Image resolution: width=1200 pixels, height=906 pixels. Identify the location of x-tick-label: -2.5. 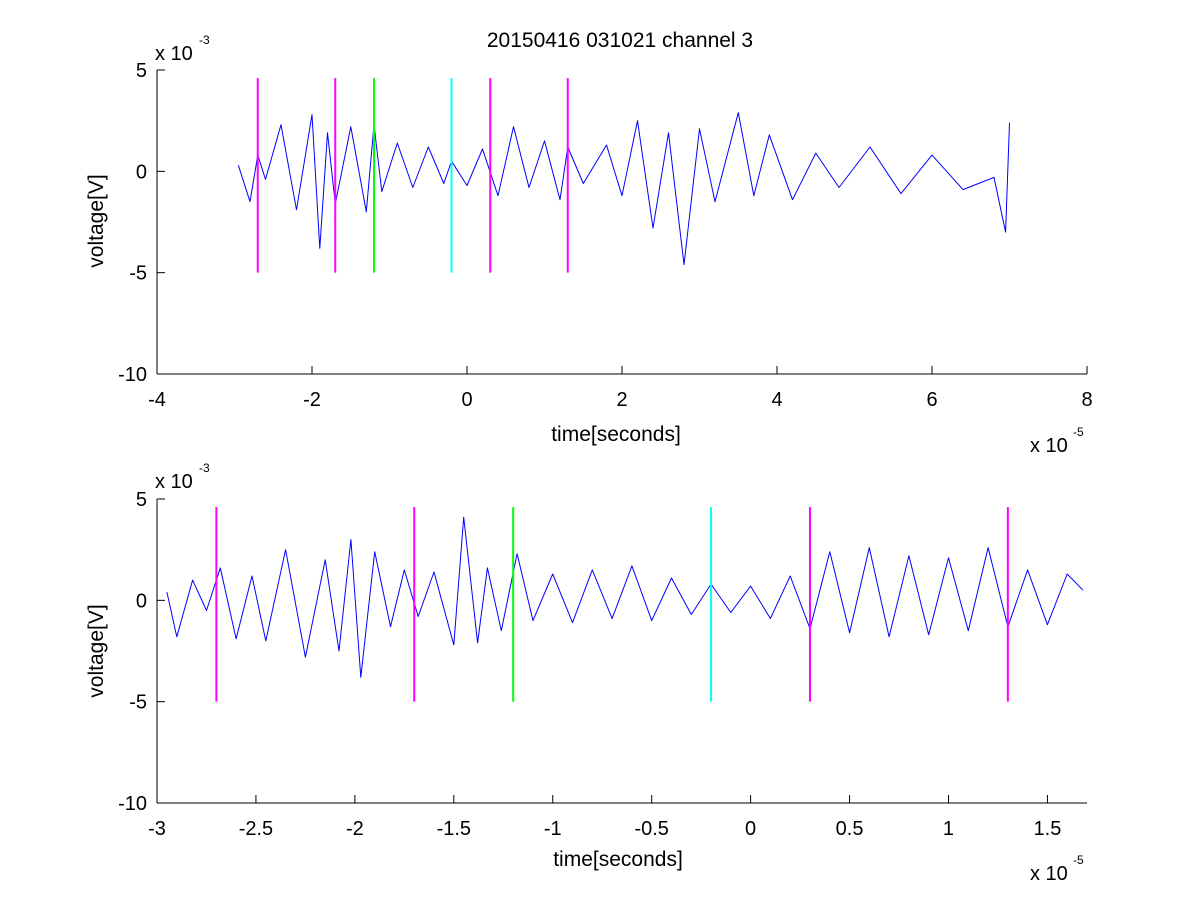
(256, 829).